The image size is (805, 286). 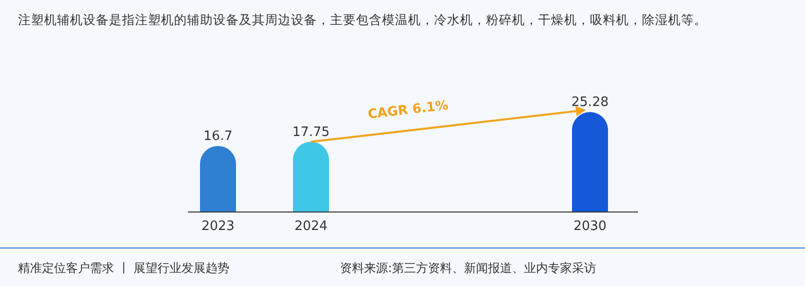 What do you see at coordinates (590, 226) in the screenshot?
I see `x-tick-label: 2030` at bounding box center [590, 226].